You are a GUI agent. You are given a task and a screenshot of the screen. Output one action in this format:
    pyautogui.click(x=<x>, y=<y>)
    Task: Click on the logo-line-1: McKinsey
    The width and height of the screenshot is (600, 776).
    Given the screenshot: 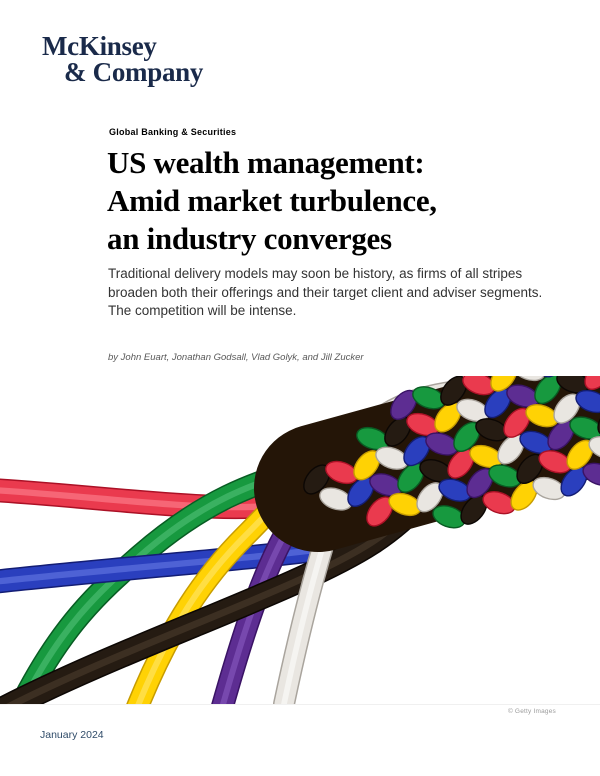 What is the action you would take?
    pyautogui.click(x=99, y=46)
    